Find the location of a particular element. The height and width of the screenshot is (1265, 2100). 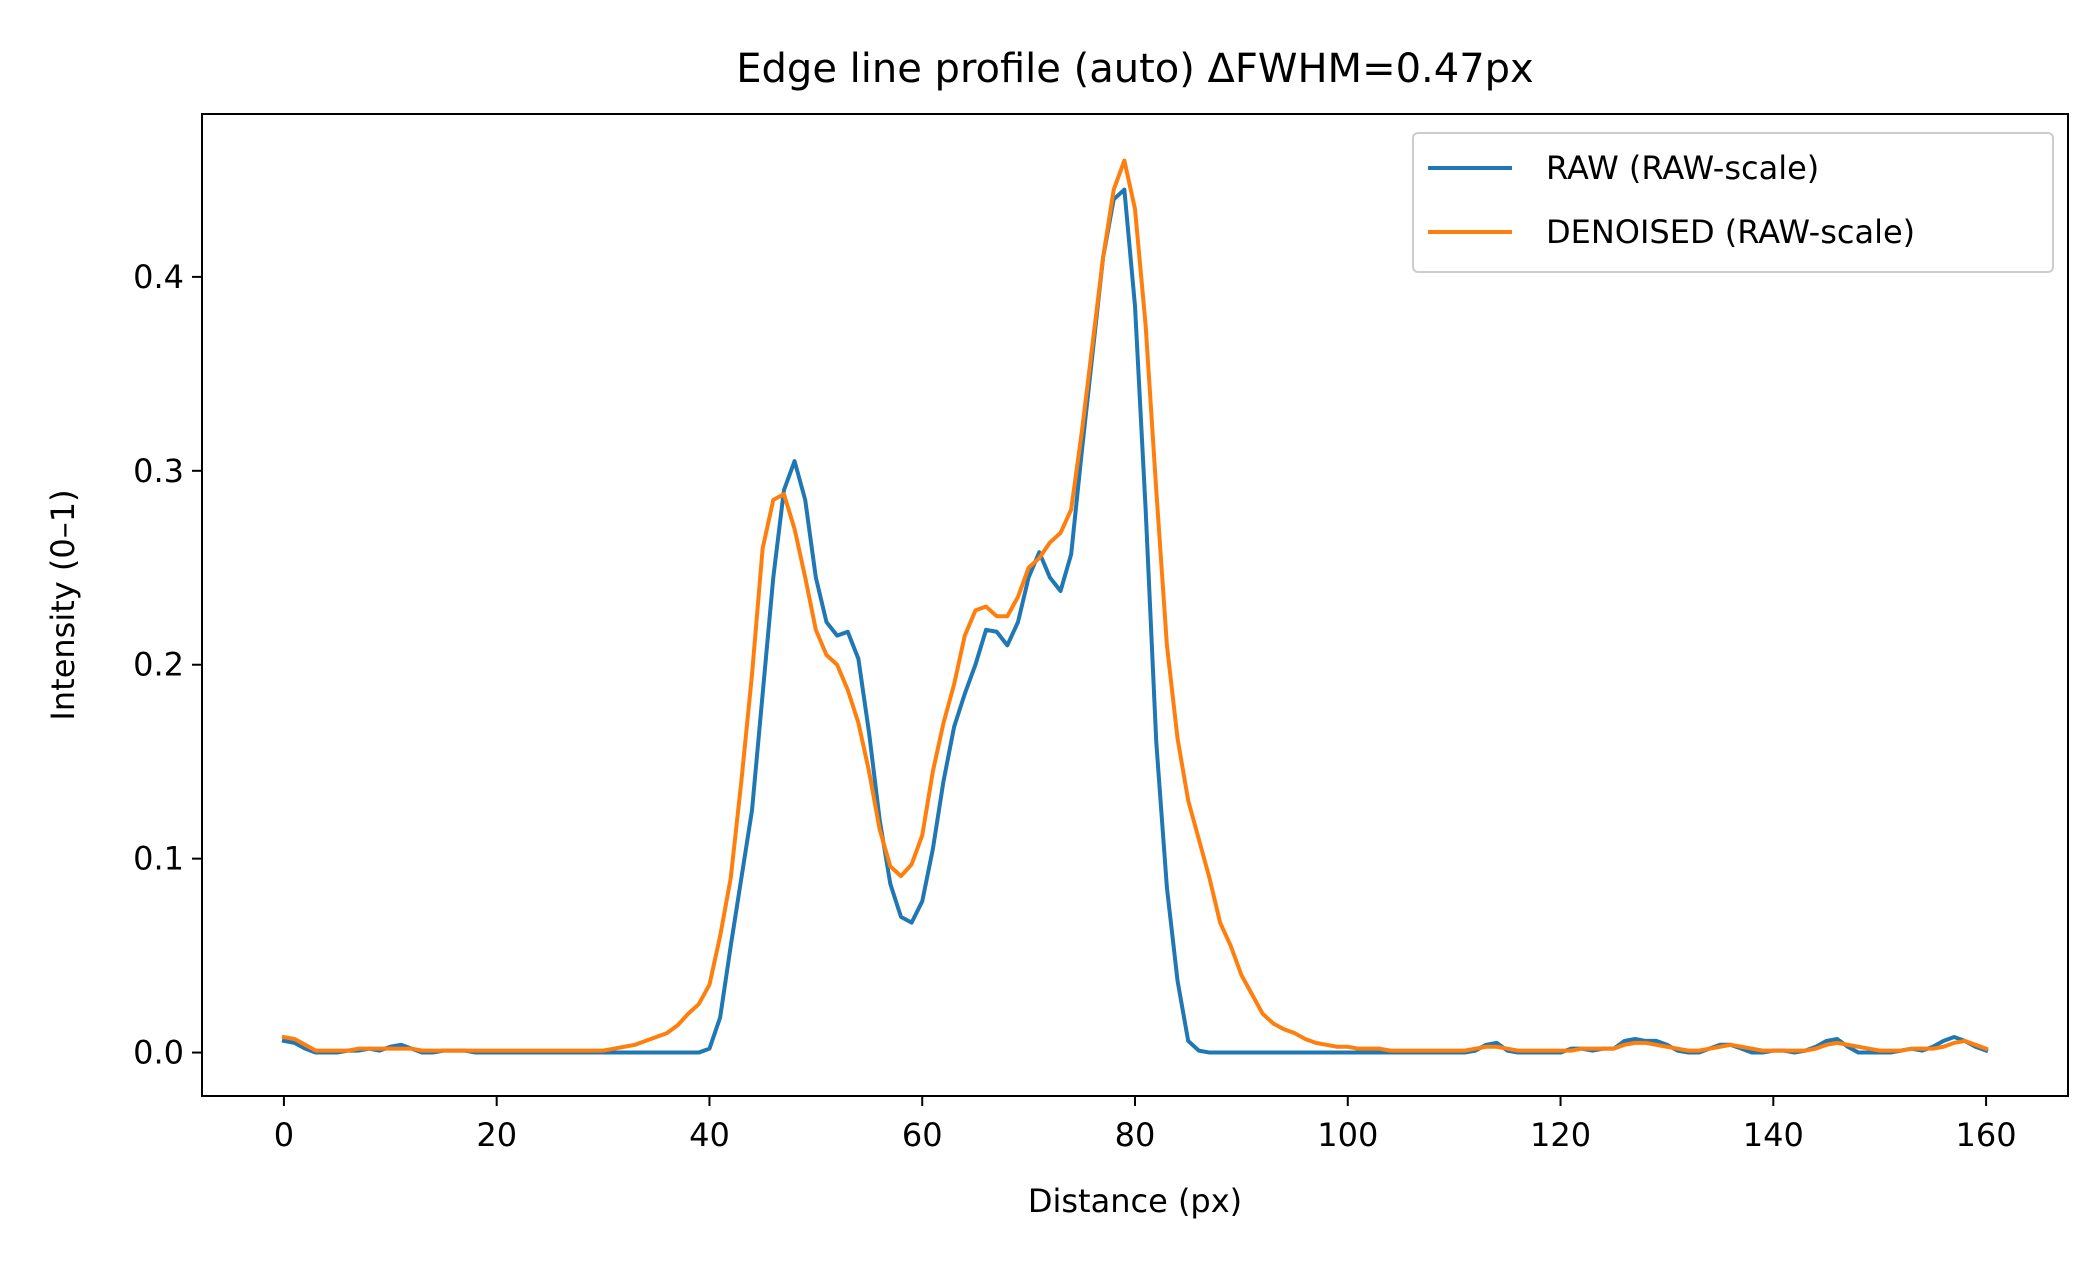

x-tick-label-5: 100 is located at coordinates (1347, 1135).